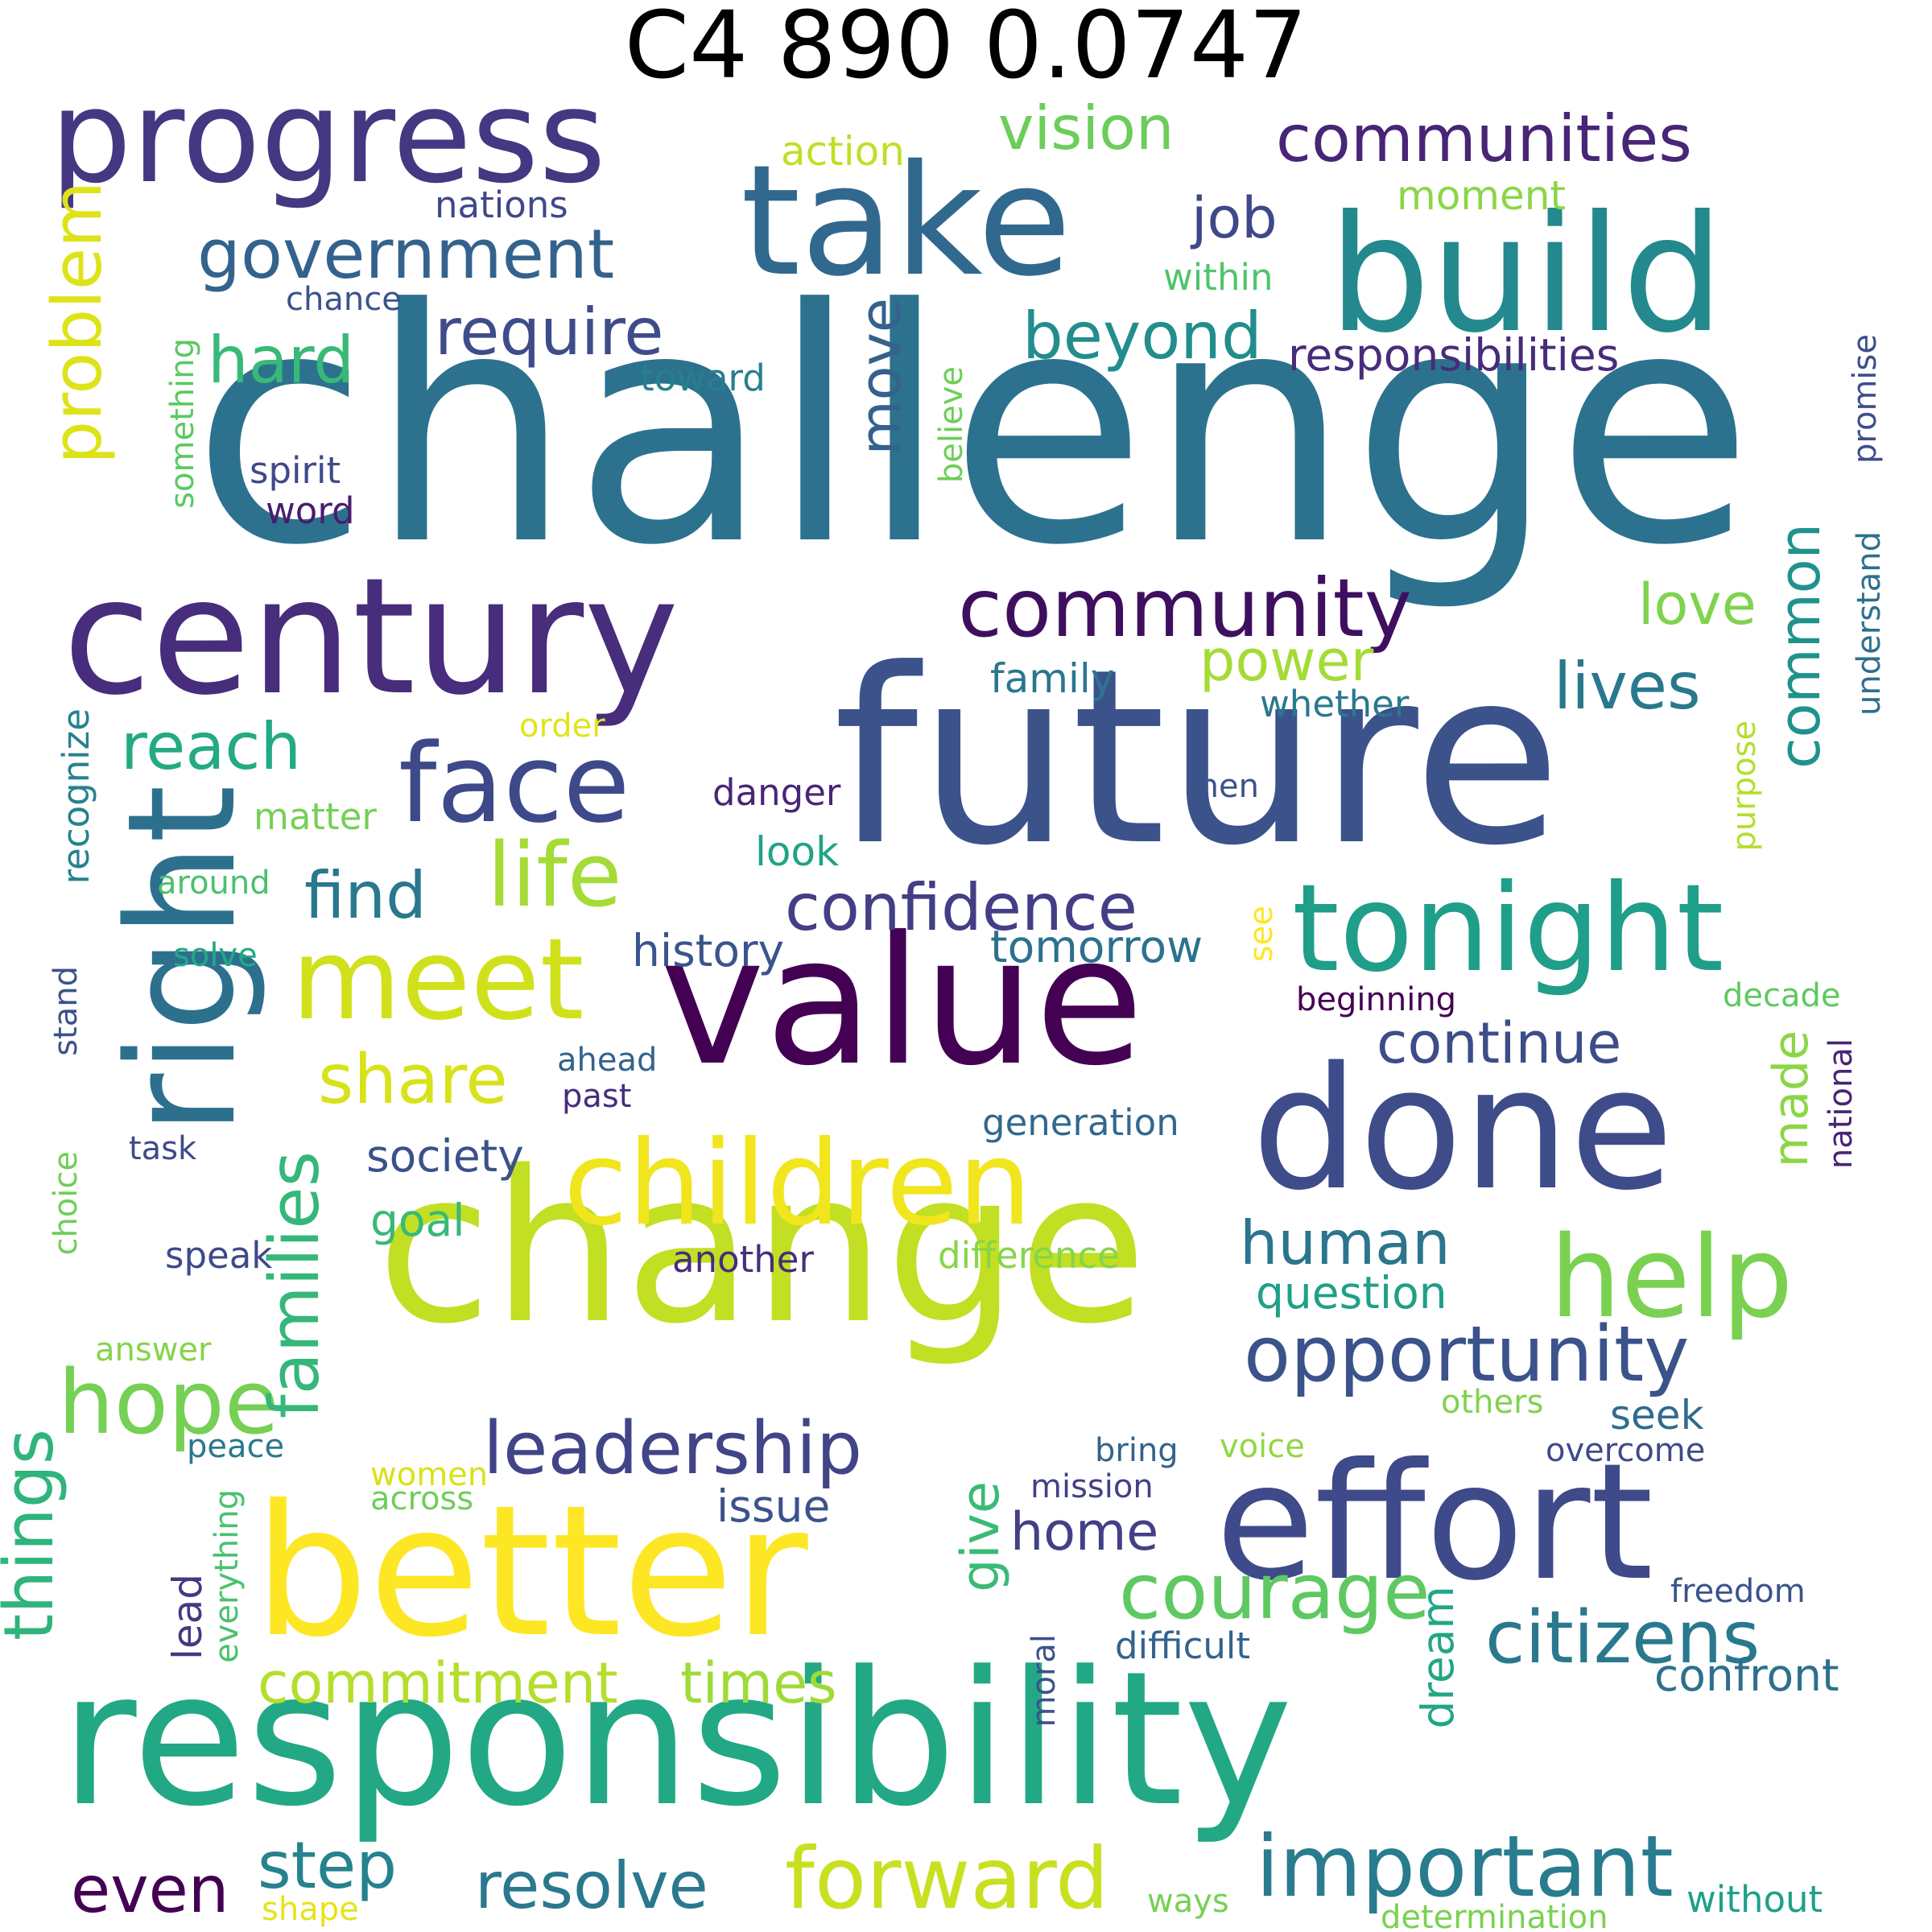  I want to click on word-done: done, so click(1463, 1129).